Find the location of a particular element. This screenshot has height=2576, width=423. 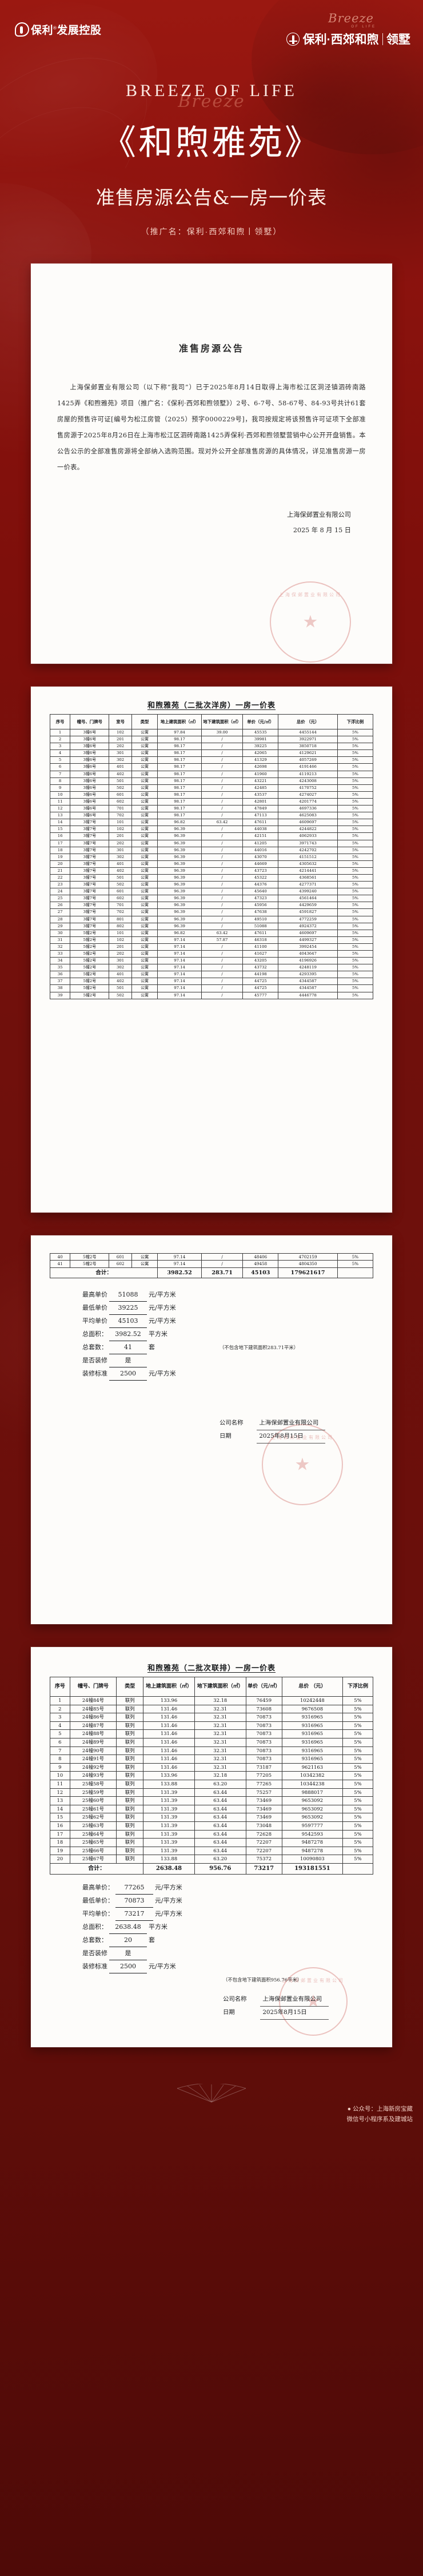

cell-0: 3 is located at coordinates (60, 747).